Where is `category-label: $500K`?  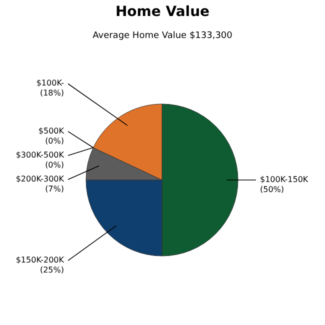 category-label: $500K is located at coordinates (51, 131).